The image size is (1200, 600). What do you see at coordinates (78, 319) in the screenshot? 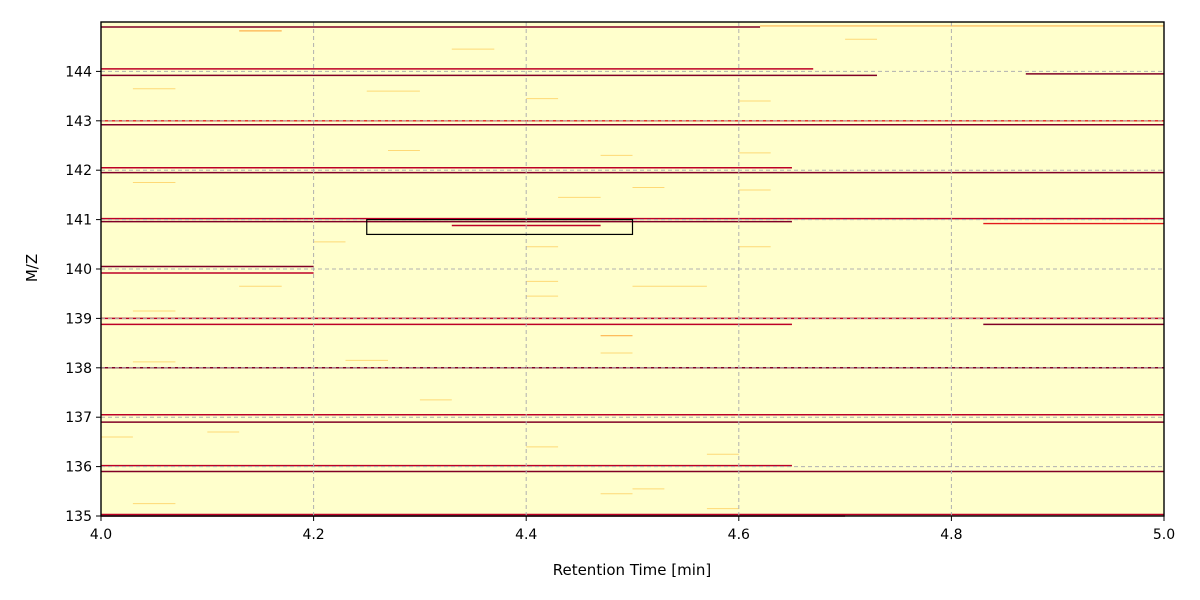
I see `y-tick-label: 139` at bounding box center [78, 319].